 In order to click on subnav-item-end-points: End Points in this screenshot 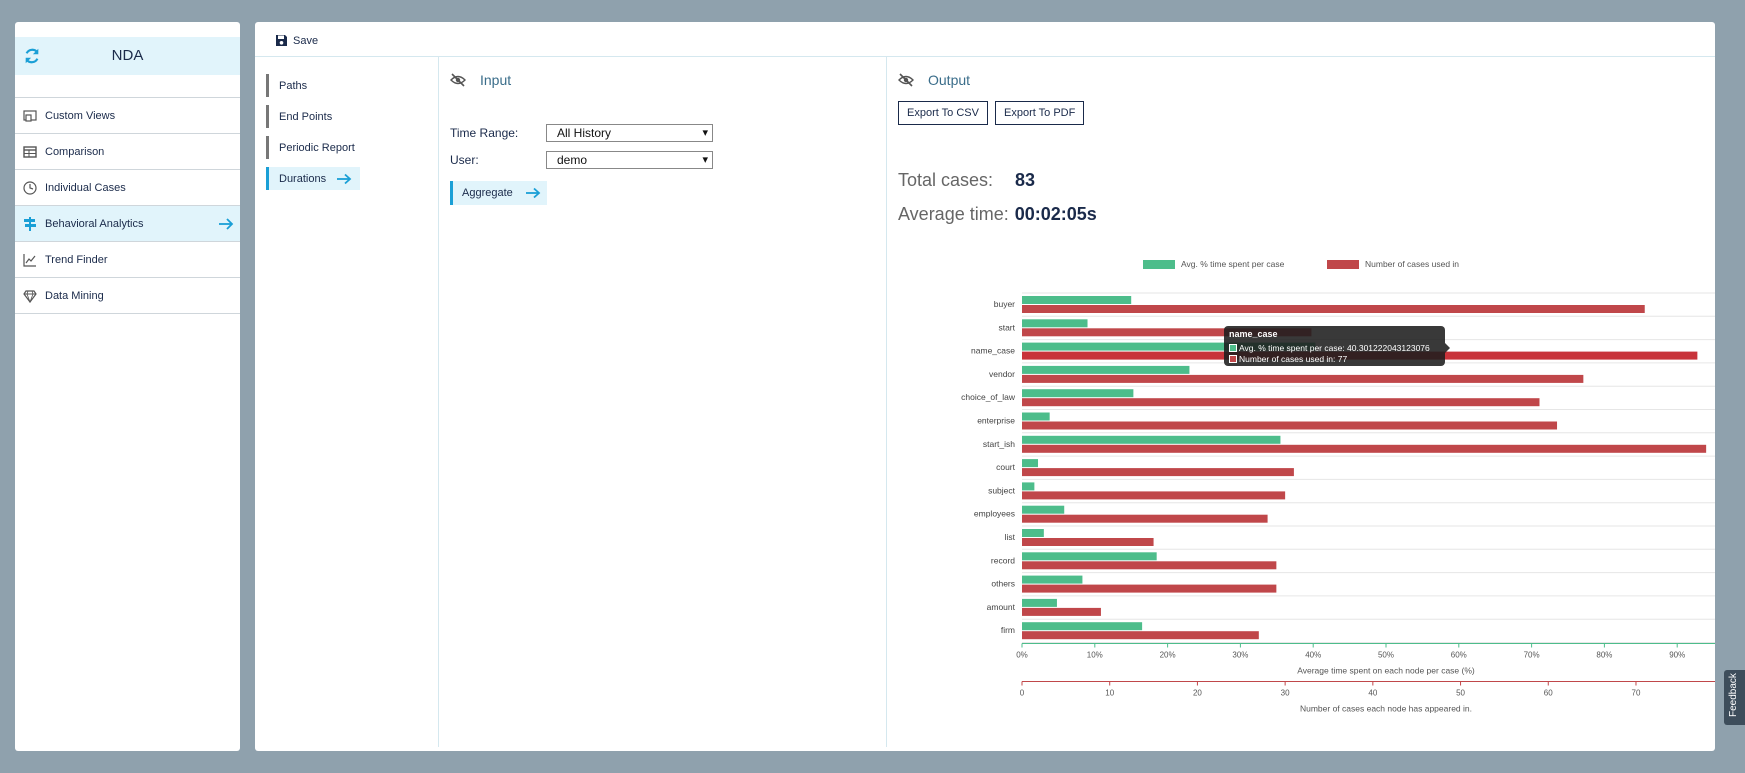, I will do `click(299, 116)`.